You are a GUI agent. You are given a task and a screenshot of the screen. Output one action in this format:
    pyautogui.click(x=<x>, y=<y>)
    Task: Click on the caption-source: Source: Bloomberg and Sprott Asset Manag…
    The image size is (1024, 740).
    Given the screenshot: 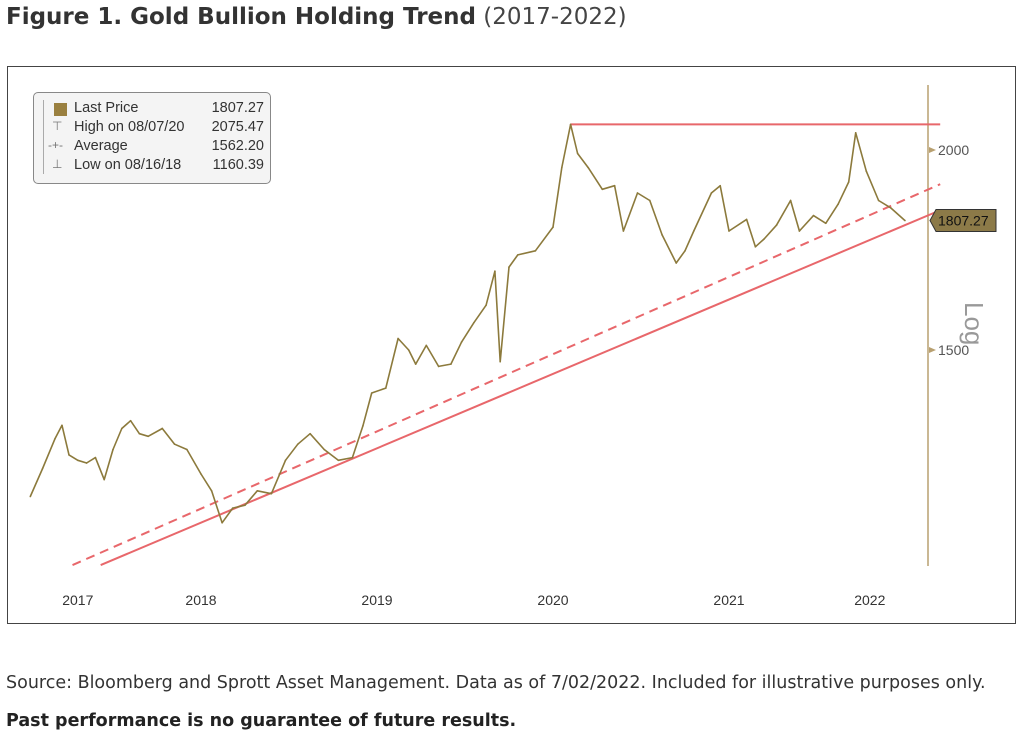 What is the action you would take?
    pyautogui.click(x=496, y=683)
    